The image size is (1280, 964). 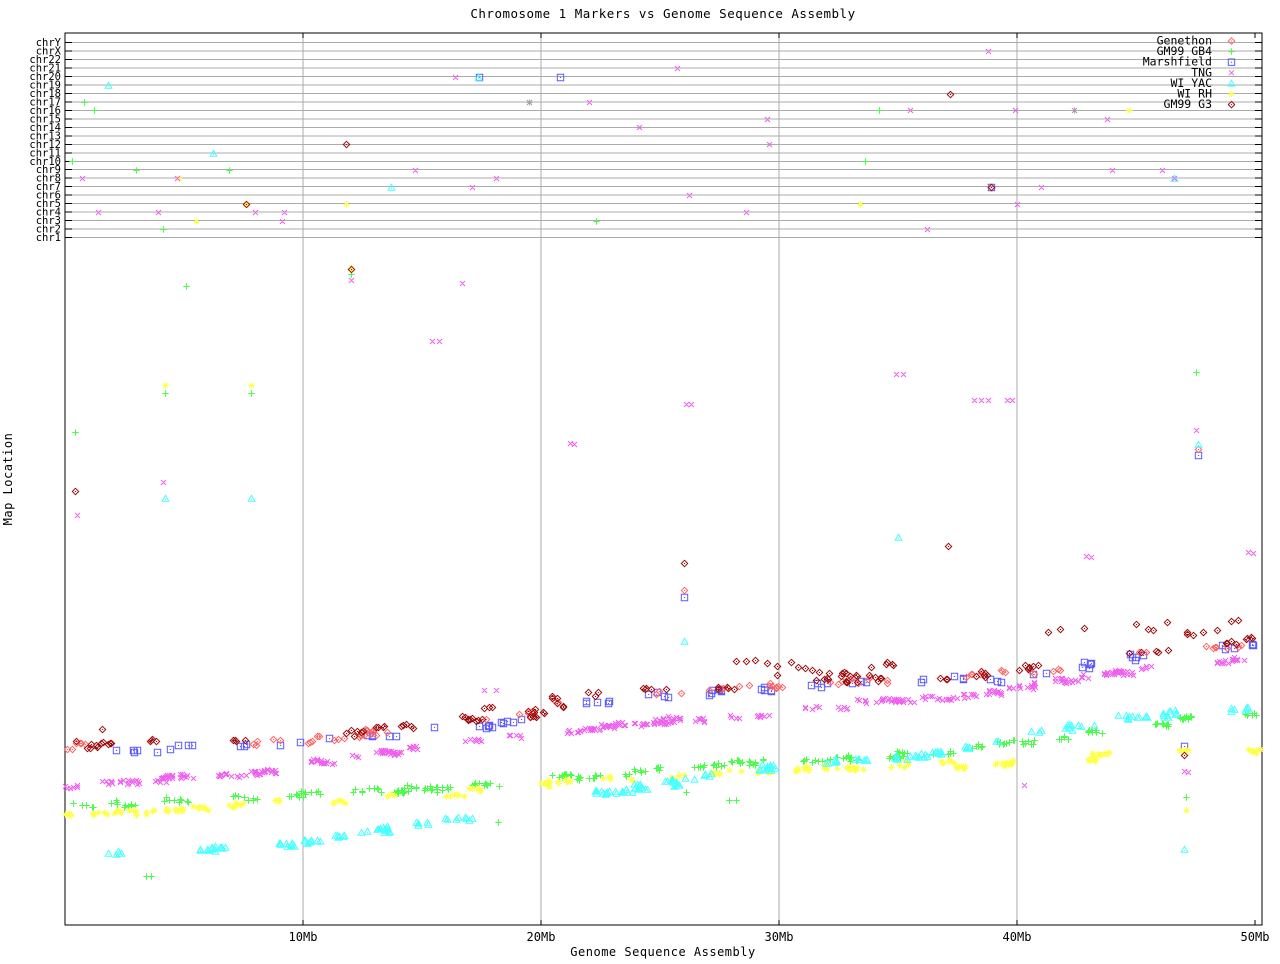 What do you see at coordinates (45, 94) in the screenshot?
I see `chrom-label-chr18: chr18` at bounding box center [45, 94].